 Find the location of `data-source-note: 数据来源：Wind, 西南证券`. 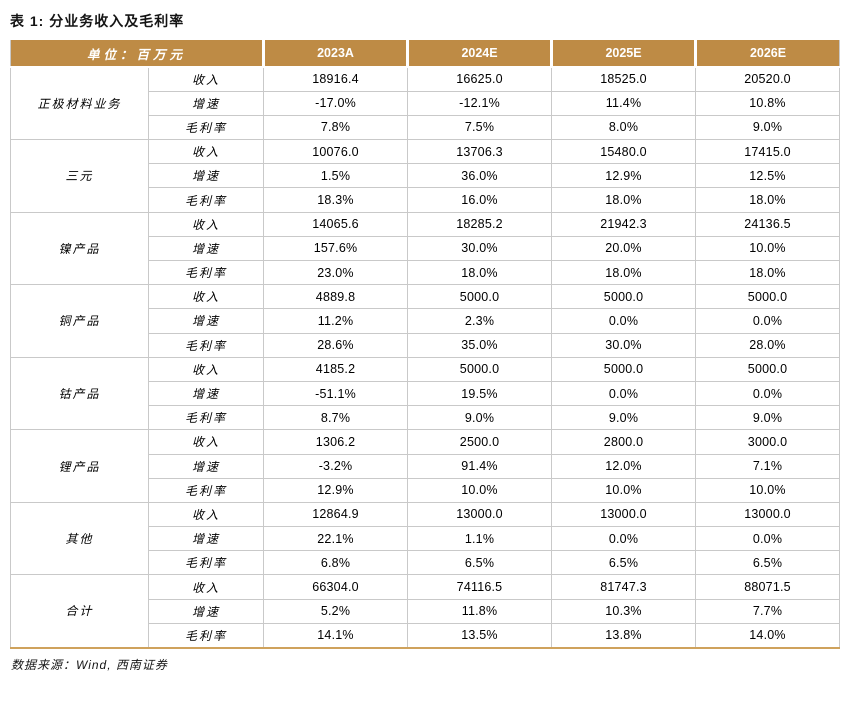

data-source-note: 数据来源：Wind, 西南证券 is located at coordinates (89, 664).